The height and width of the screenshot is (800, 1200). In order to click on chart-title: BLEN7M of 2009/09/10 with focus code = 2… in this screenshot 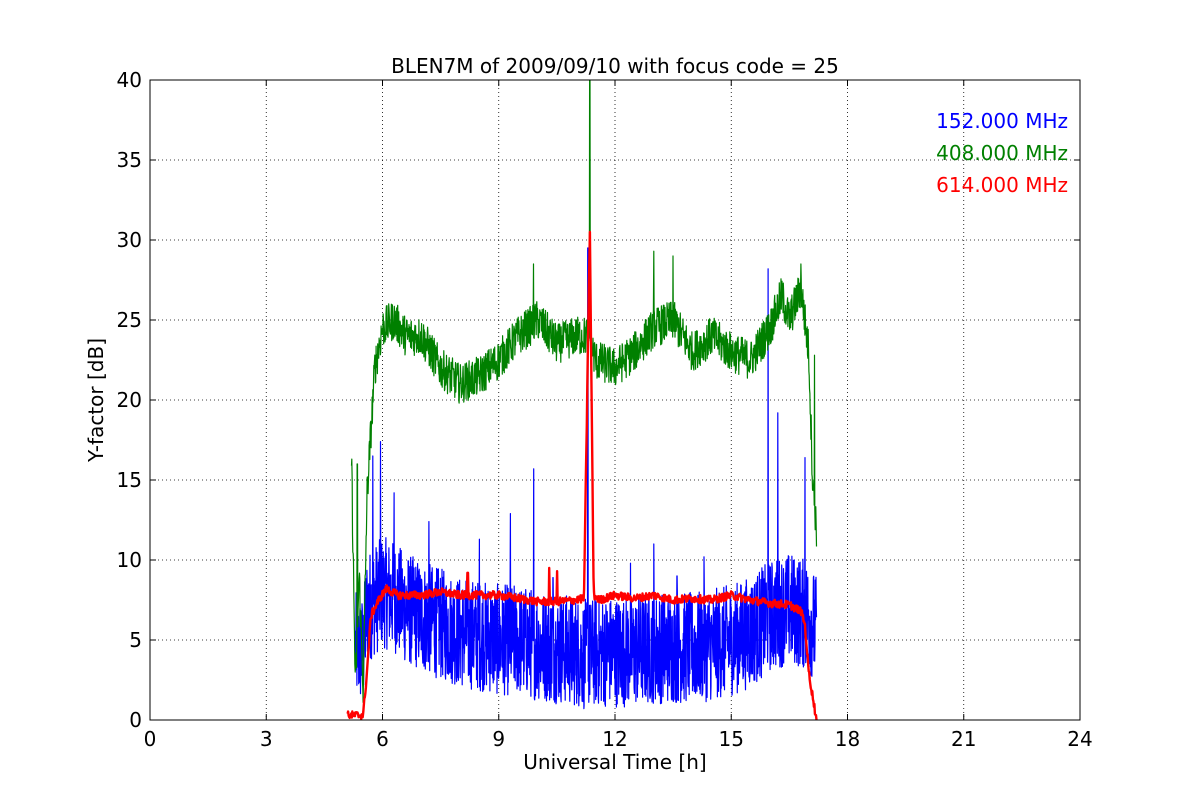, I will do `click(615, 66)`.